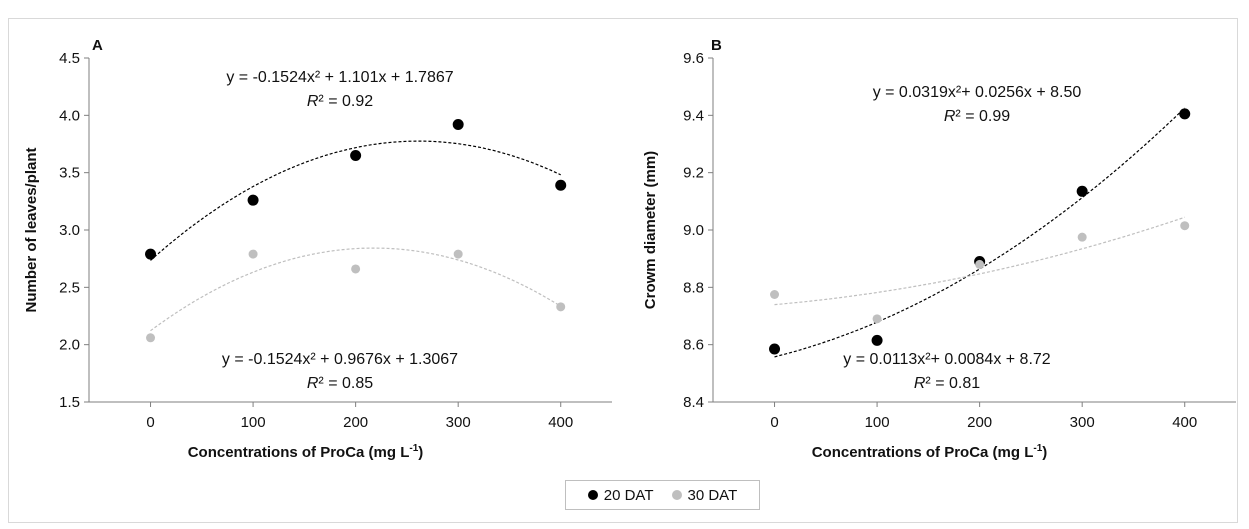  I want to click on legend-item-30dat: 30 DAT, so click(704, 495).